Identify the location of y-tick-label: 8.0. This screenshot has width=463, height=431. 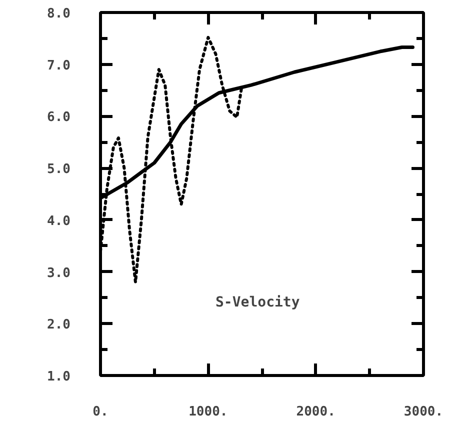
(59, 14).